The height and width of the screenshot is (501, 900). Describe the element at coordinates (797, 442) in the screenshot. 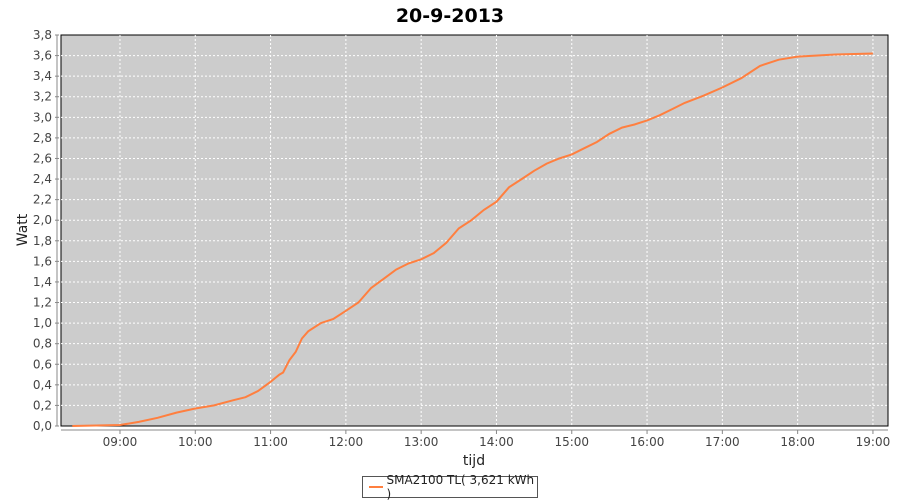

I see `x-tick-label: 18:00` at that location.